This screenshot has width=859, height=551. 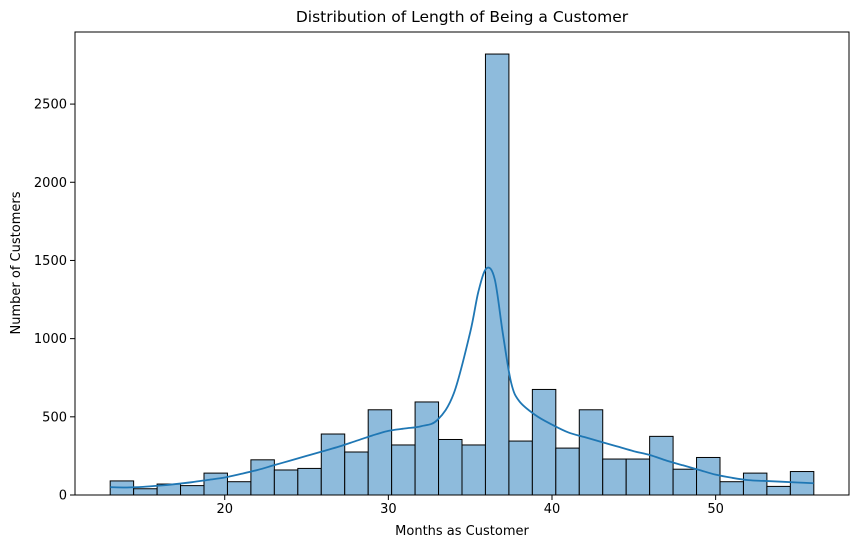 What do you see at coordinates (50, 261) in the screenshot?
I see `y-tick-label-3: 1500` at bounding box center [50, 261].